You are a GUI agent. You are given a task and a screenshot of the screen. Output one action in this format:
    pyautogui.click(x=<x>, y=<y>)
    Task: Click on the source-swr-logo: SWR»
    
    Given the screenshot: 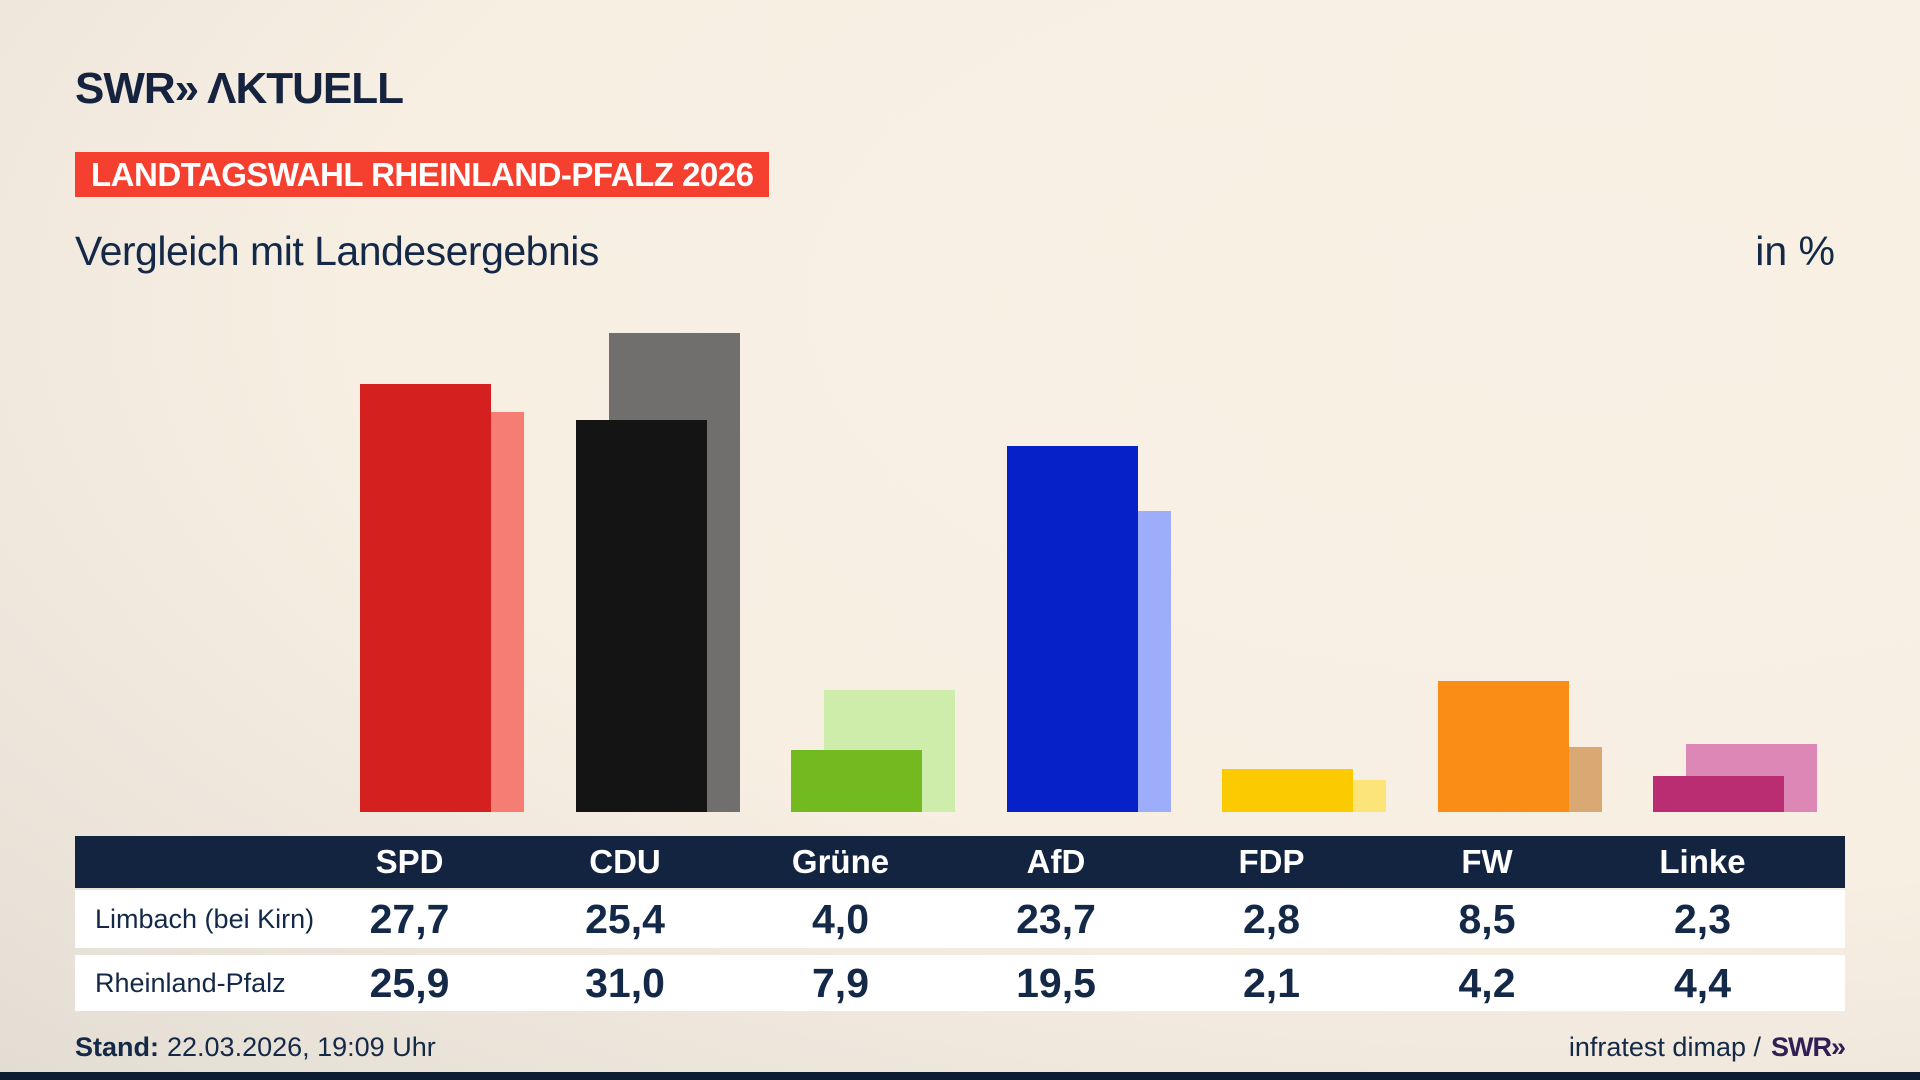 What is the action you would take?
    pyautogui.click(x=1808, y=1047)
    